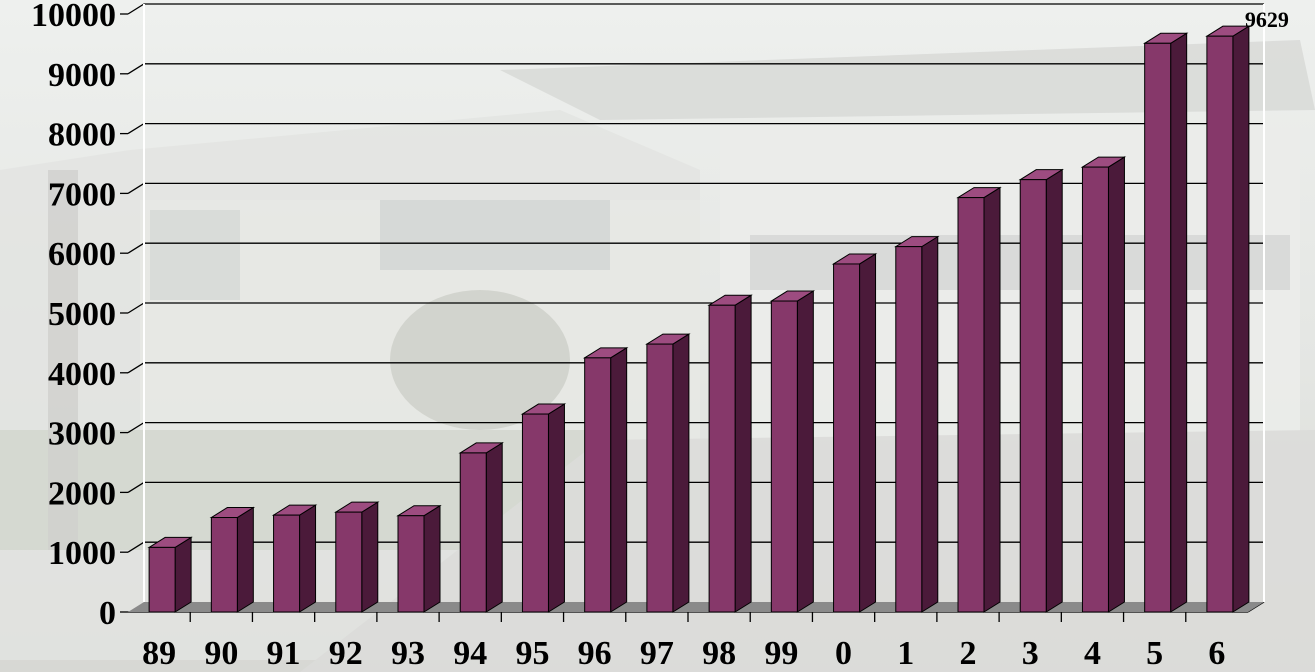 The height and width of the screenshot is (672, 1315). What do you see at coordinates (532, 653) in the screenshot?
I see `x-tick-label: 95` at bounding box center [532, 653].